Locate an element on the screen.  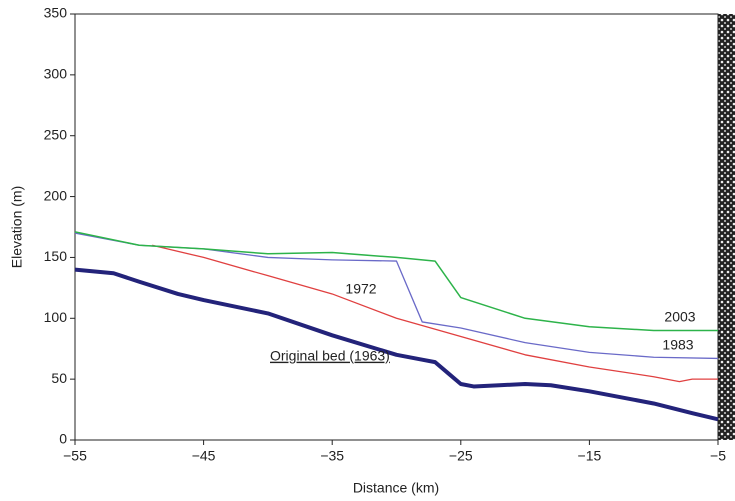
y-tick-label: 0 is located at coordinates (63, 439).